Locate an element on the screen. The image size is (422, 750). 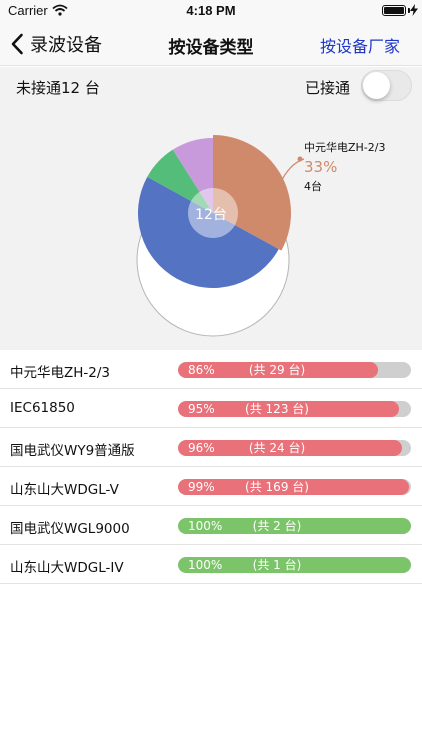
connection-progress-bar: 86% (共 29 台) is located at coordinates (294, 370).